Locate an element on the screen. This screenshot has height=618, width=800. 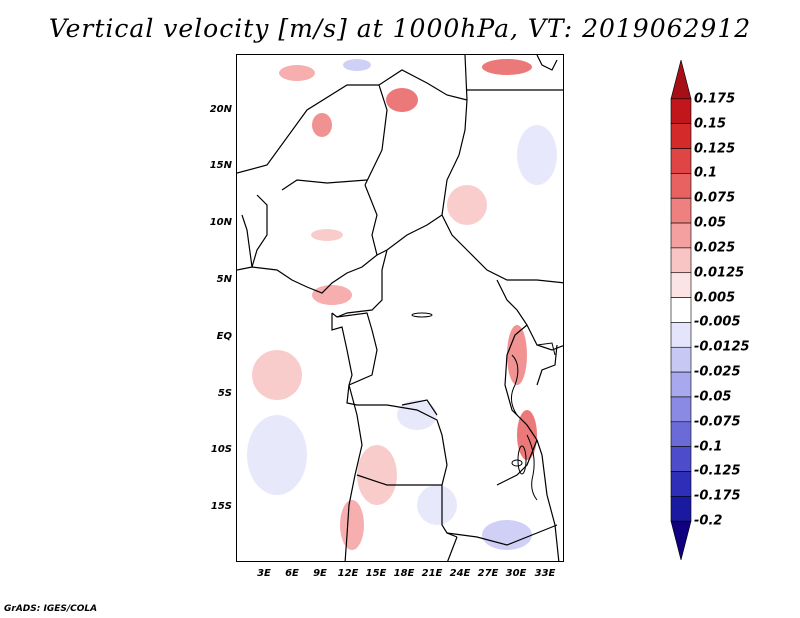
lon-label: 24E is located at coordinates (460, 573).